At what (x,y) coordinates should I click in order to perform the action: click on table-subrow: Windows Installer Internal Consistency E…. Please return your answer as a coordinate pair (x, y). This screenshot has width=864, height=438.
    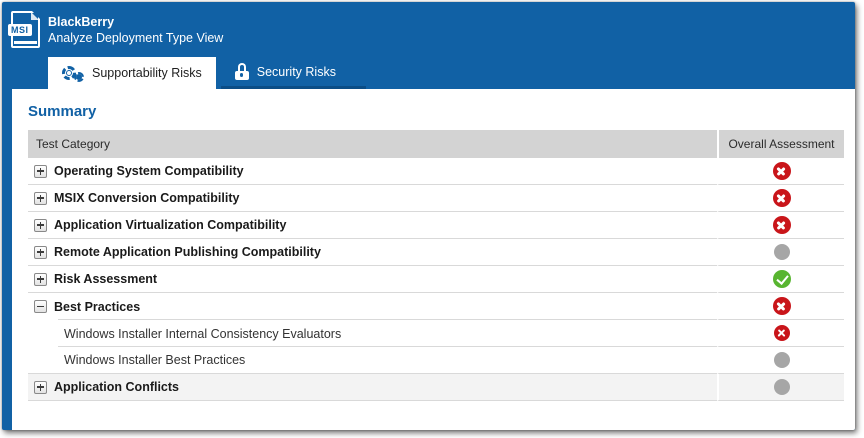
    Looking at the image, I should click on (436, 333).